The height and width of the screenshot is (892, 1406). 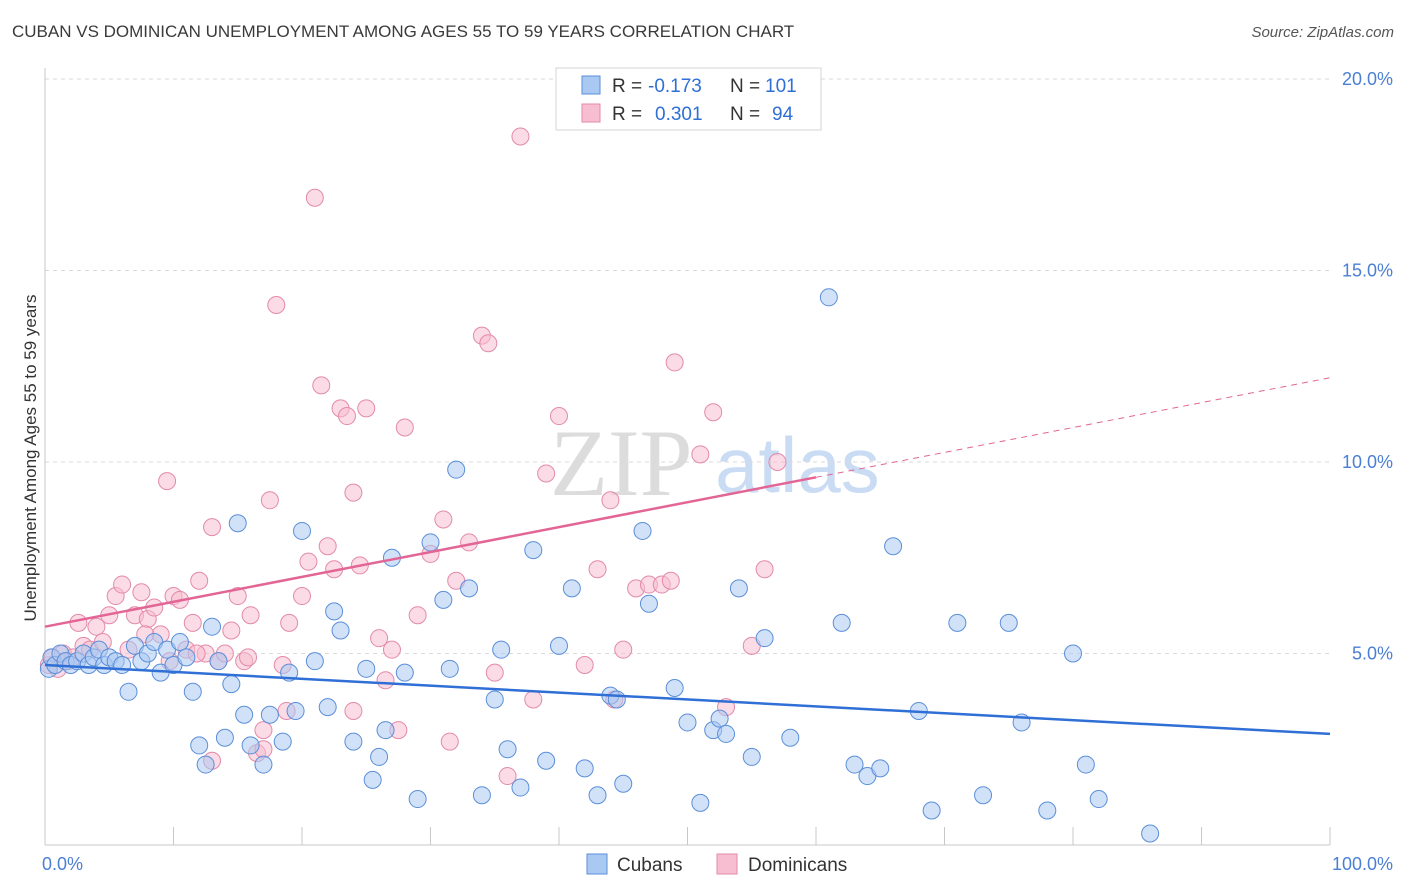 What do you see at coordinates (745, 86) in the screenshot?
I see `cubans-n-label: N =` at bounding box center [745, 86].